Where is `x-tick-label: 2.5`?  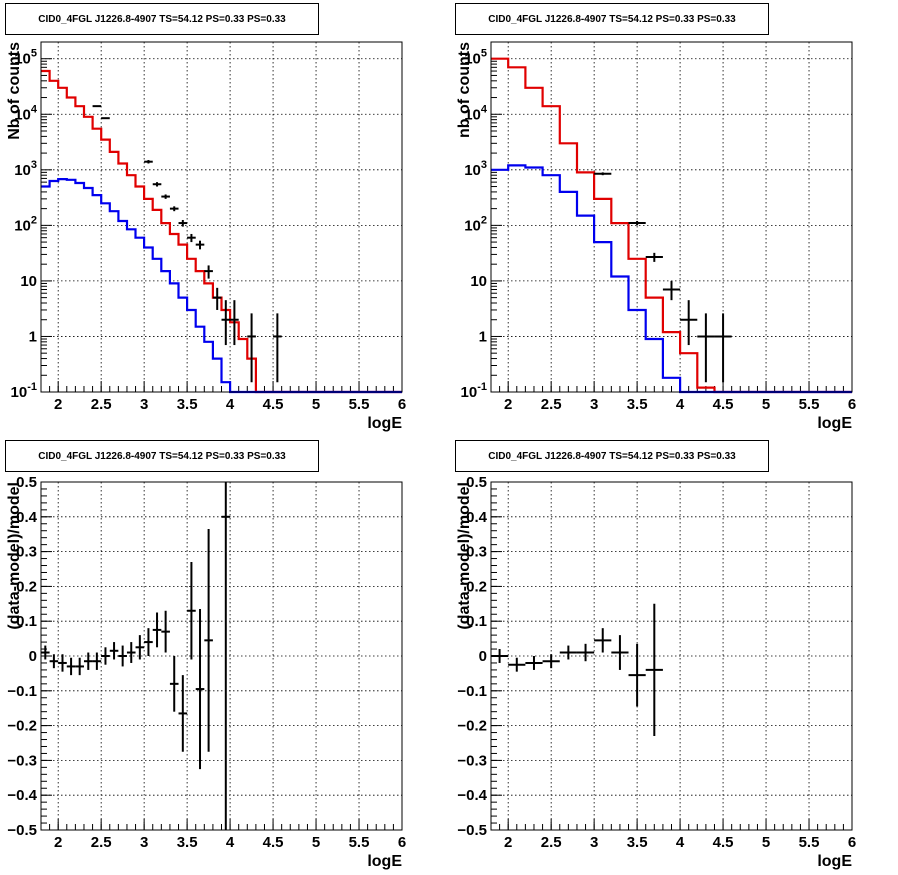
x-tick-label: 2.5 is located at coordinates (101, 404).